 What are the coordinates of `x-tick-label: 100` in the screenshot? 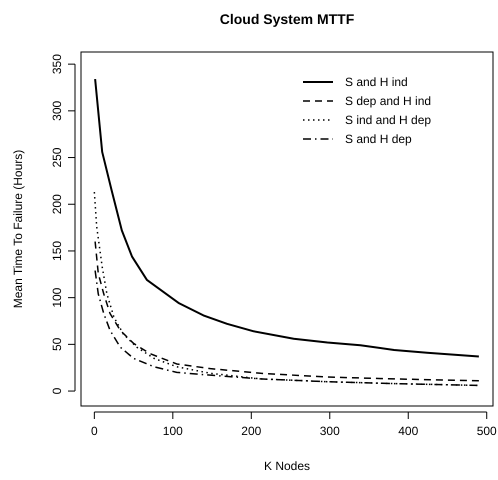 It's located at (173, 431).